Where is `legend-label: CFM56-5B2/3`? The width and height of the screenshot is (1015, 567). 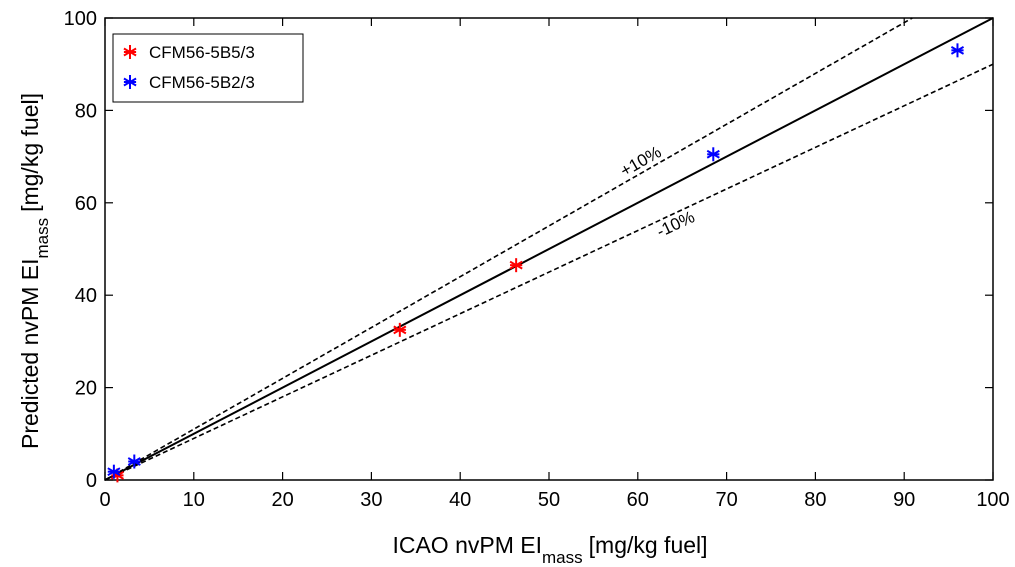
legend-label: CFM56-5B2/3 is located at coordinates (202, 82).